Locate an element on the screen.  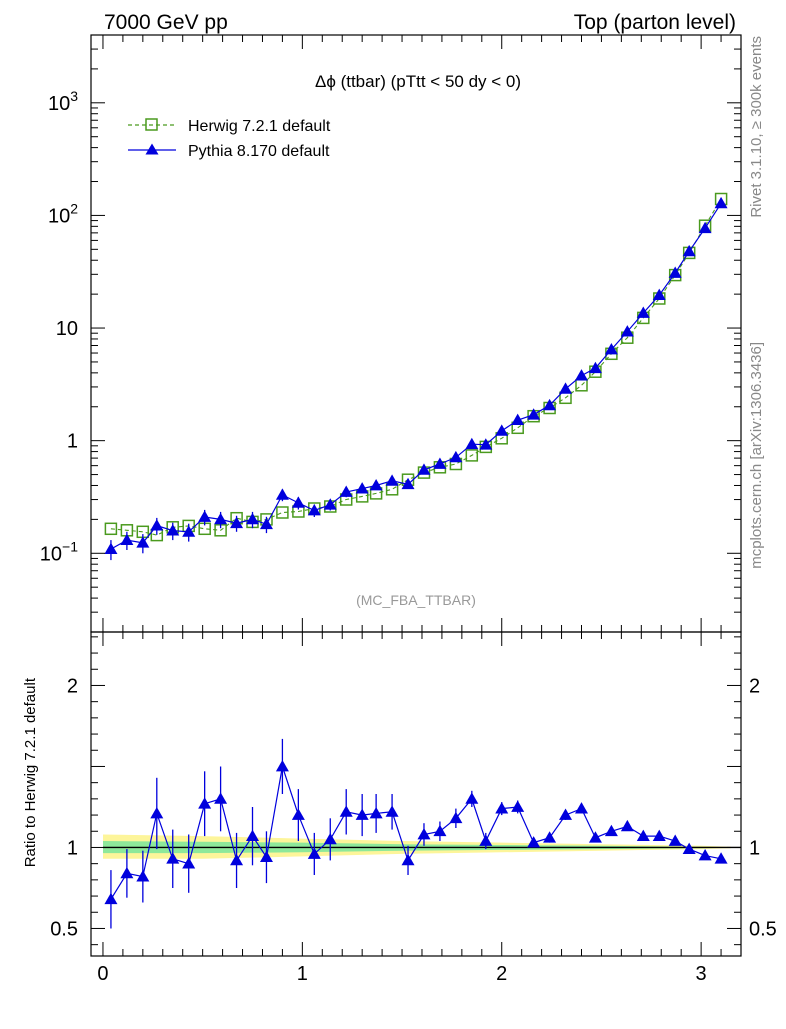
header-right: Top (parton level) is located at coordinates (655, 22).